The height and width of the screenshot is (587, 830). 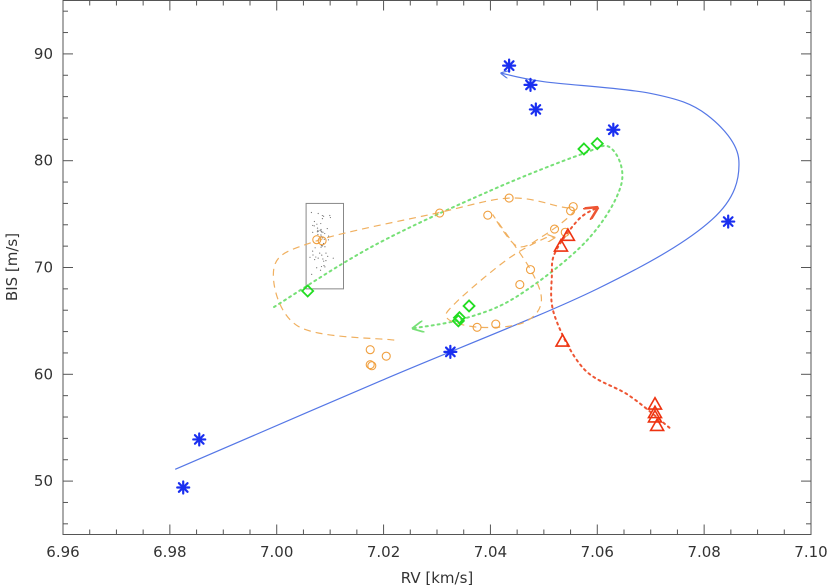 I want to click on y-tick-label: 80, so click(x=43, y=161).